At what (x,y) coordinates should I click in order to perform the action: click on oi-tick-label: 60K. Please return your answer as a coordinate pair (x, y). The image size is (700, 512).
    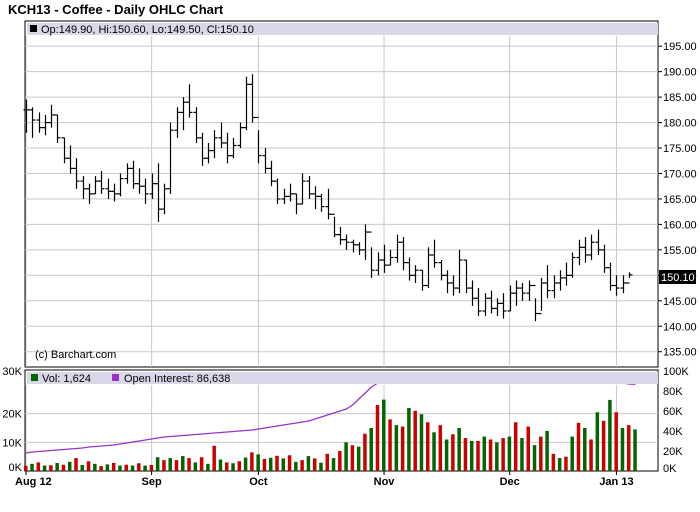
    Looking at the image, I should click on (673, 412).